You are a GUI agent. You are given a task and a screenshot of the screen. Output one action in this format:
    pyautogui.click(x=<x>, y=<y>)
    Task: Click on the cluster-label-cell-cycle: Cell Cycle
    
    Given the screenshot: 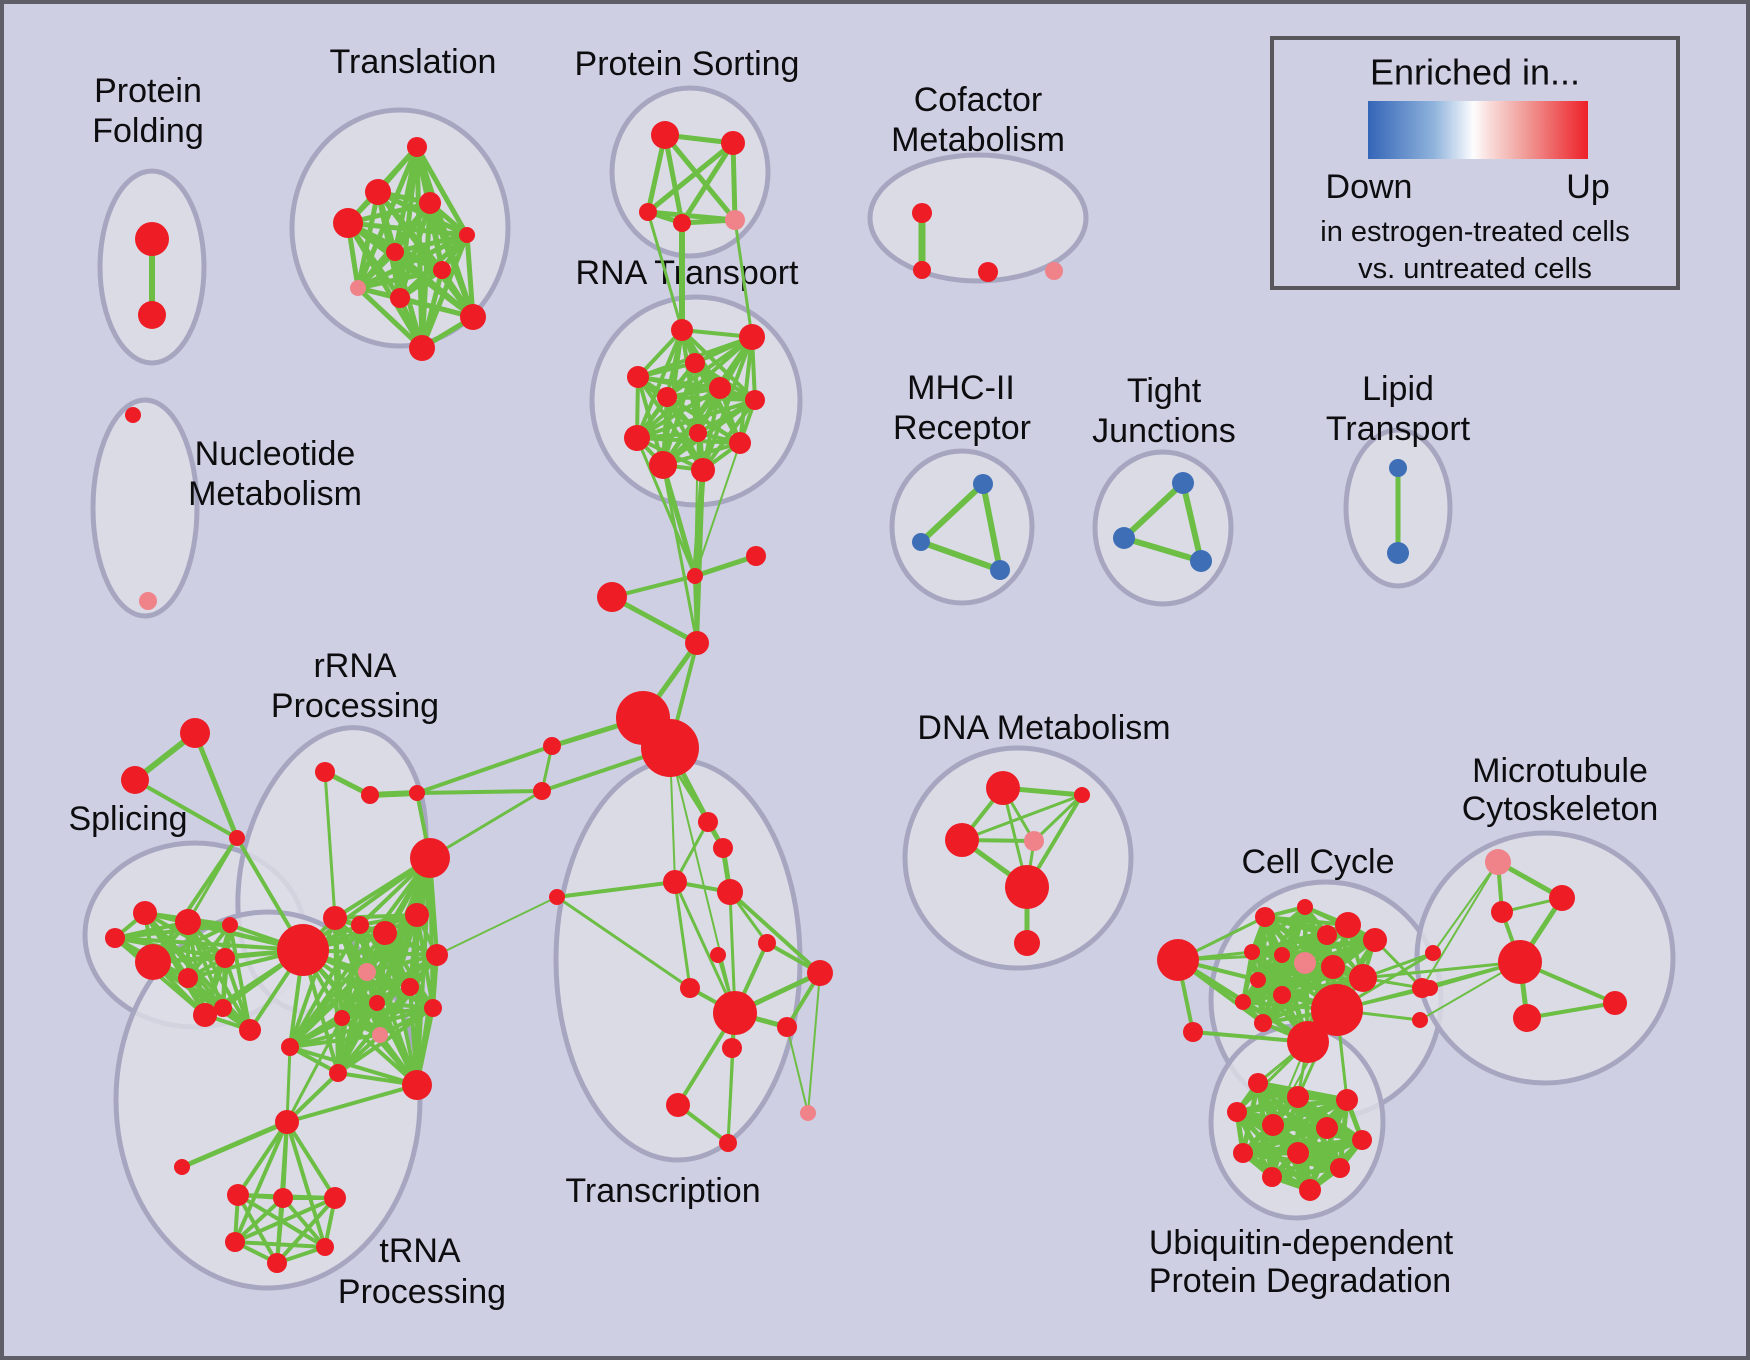 What is the action you would take?
    pyautogui.click(x=1317, y=862)
    